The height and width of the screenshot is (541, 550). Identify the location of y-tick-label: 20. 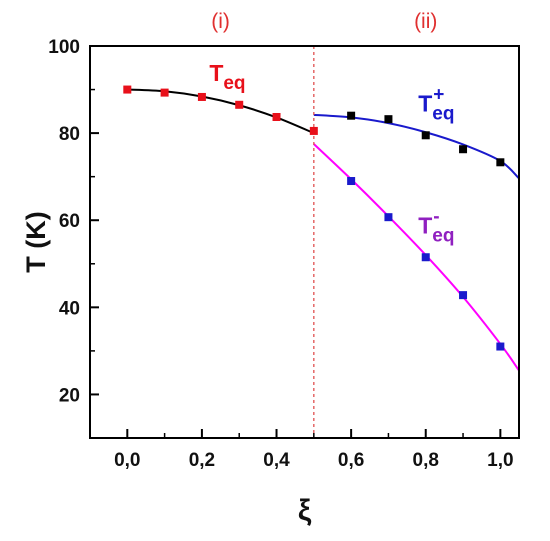
(69, 395).